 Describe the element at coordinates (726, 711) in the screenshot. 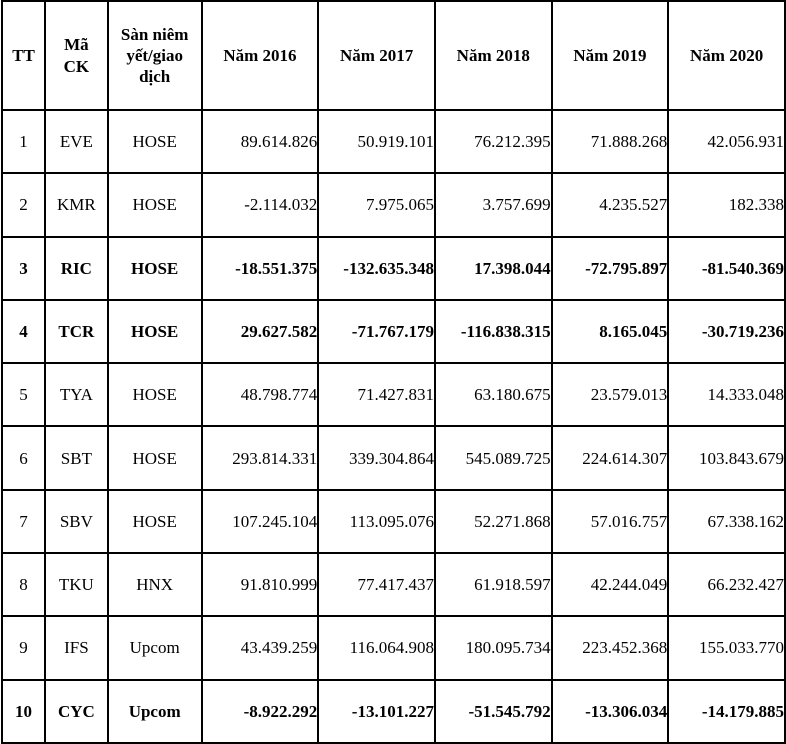

I see `cell-year-value: -14.179.885` at that location.